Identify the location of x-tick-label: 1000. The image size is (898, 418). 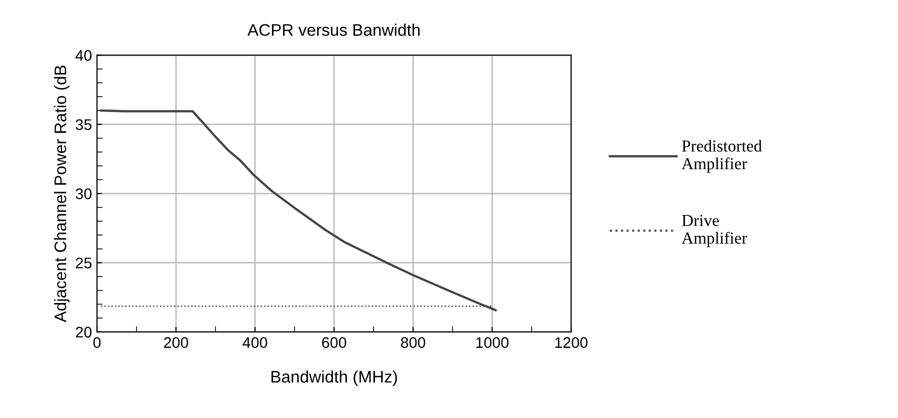
(492, 342).